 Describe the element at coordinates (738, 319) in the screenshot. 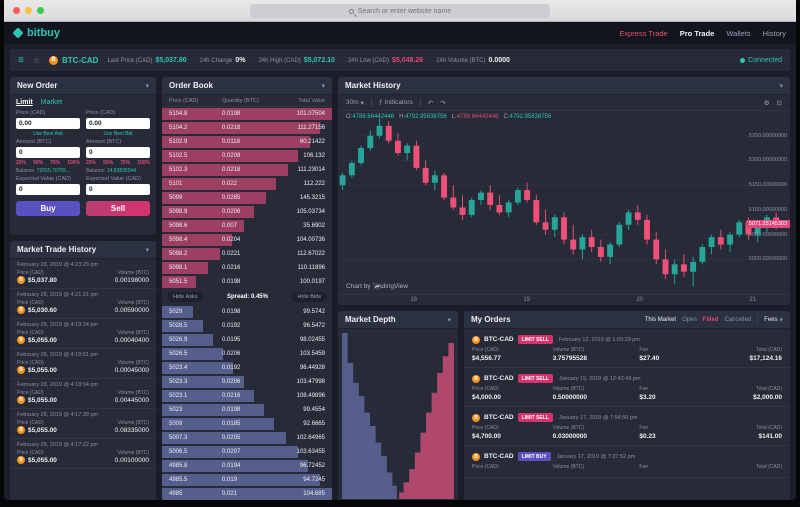

I see `filter-cancelled: Cancelled` at that location.